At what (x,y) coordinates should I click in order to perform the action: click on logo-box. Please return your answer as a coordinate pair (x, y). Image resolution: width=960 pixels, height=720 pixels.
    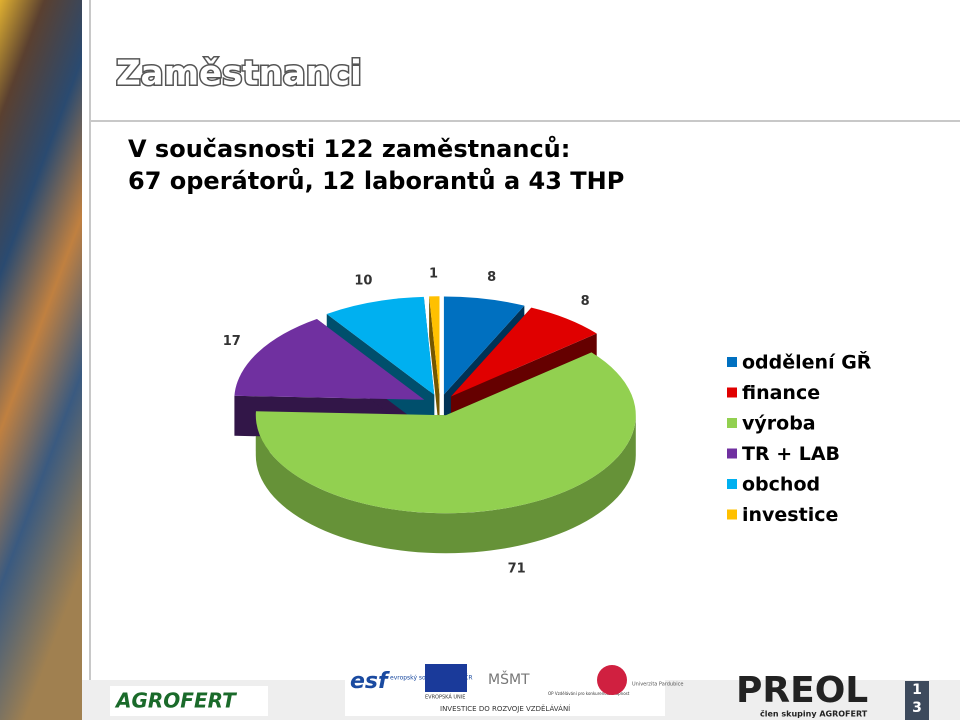
    Looking at the image, I should click on (189, 701).